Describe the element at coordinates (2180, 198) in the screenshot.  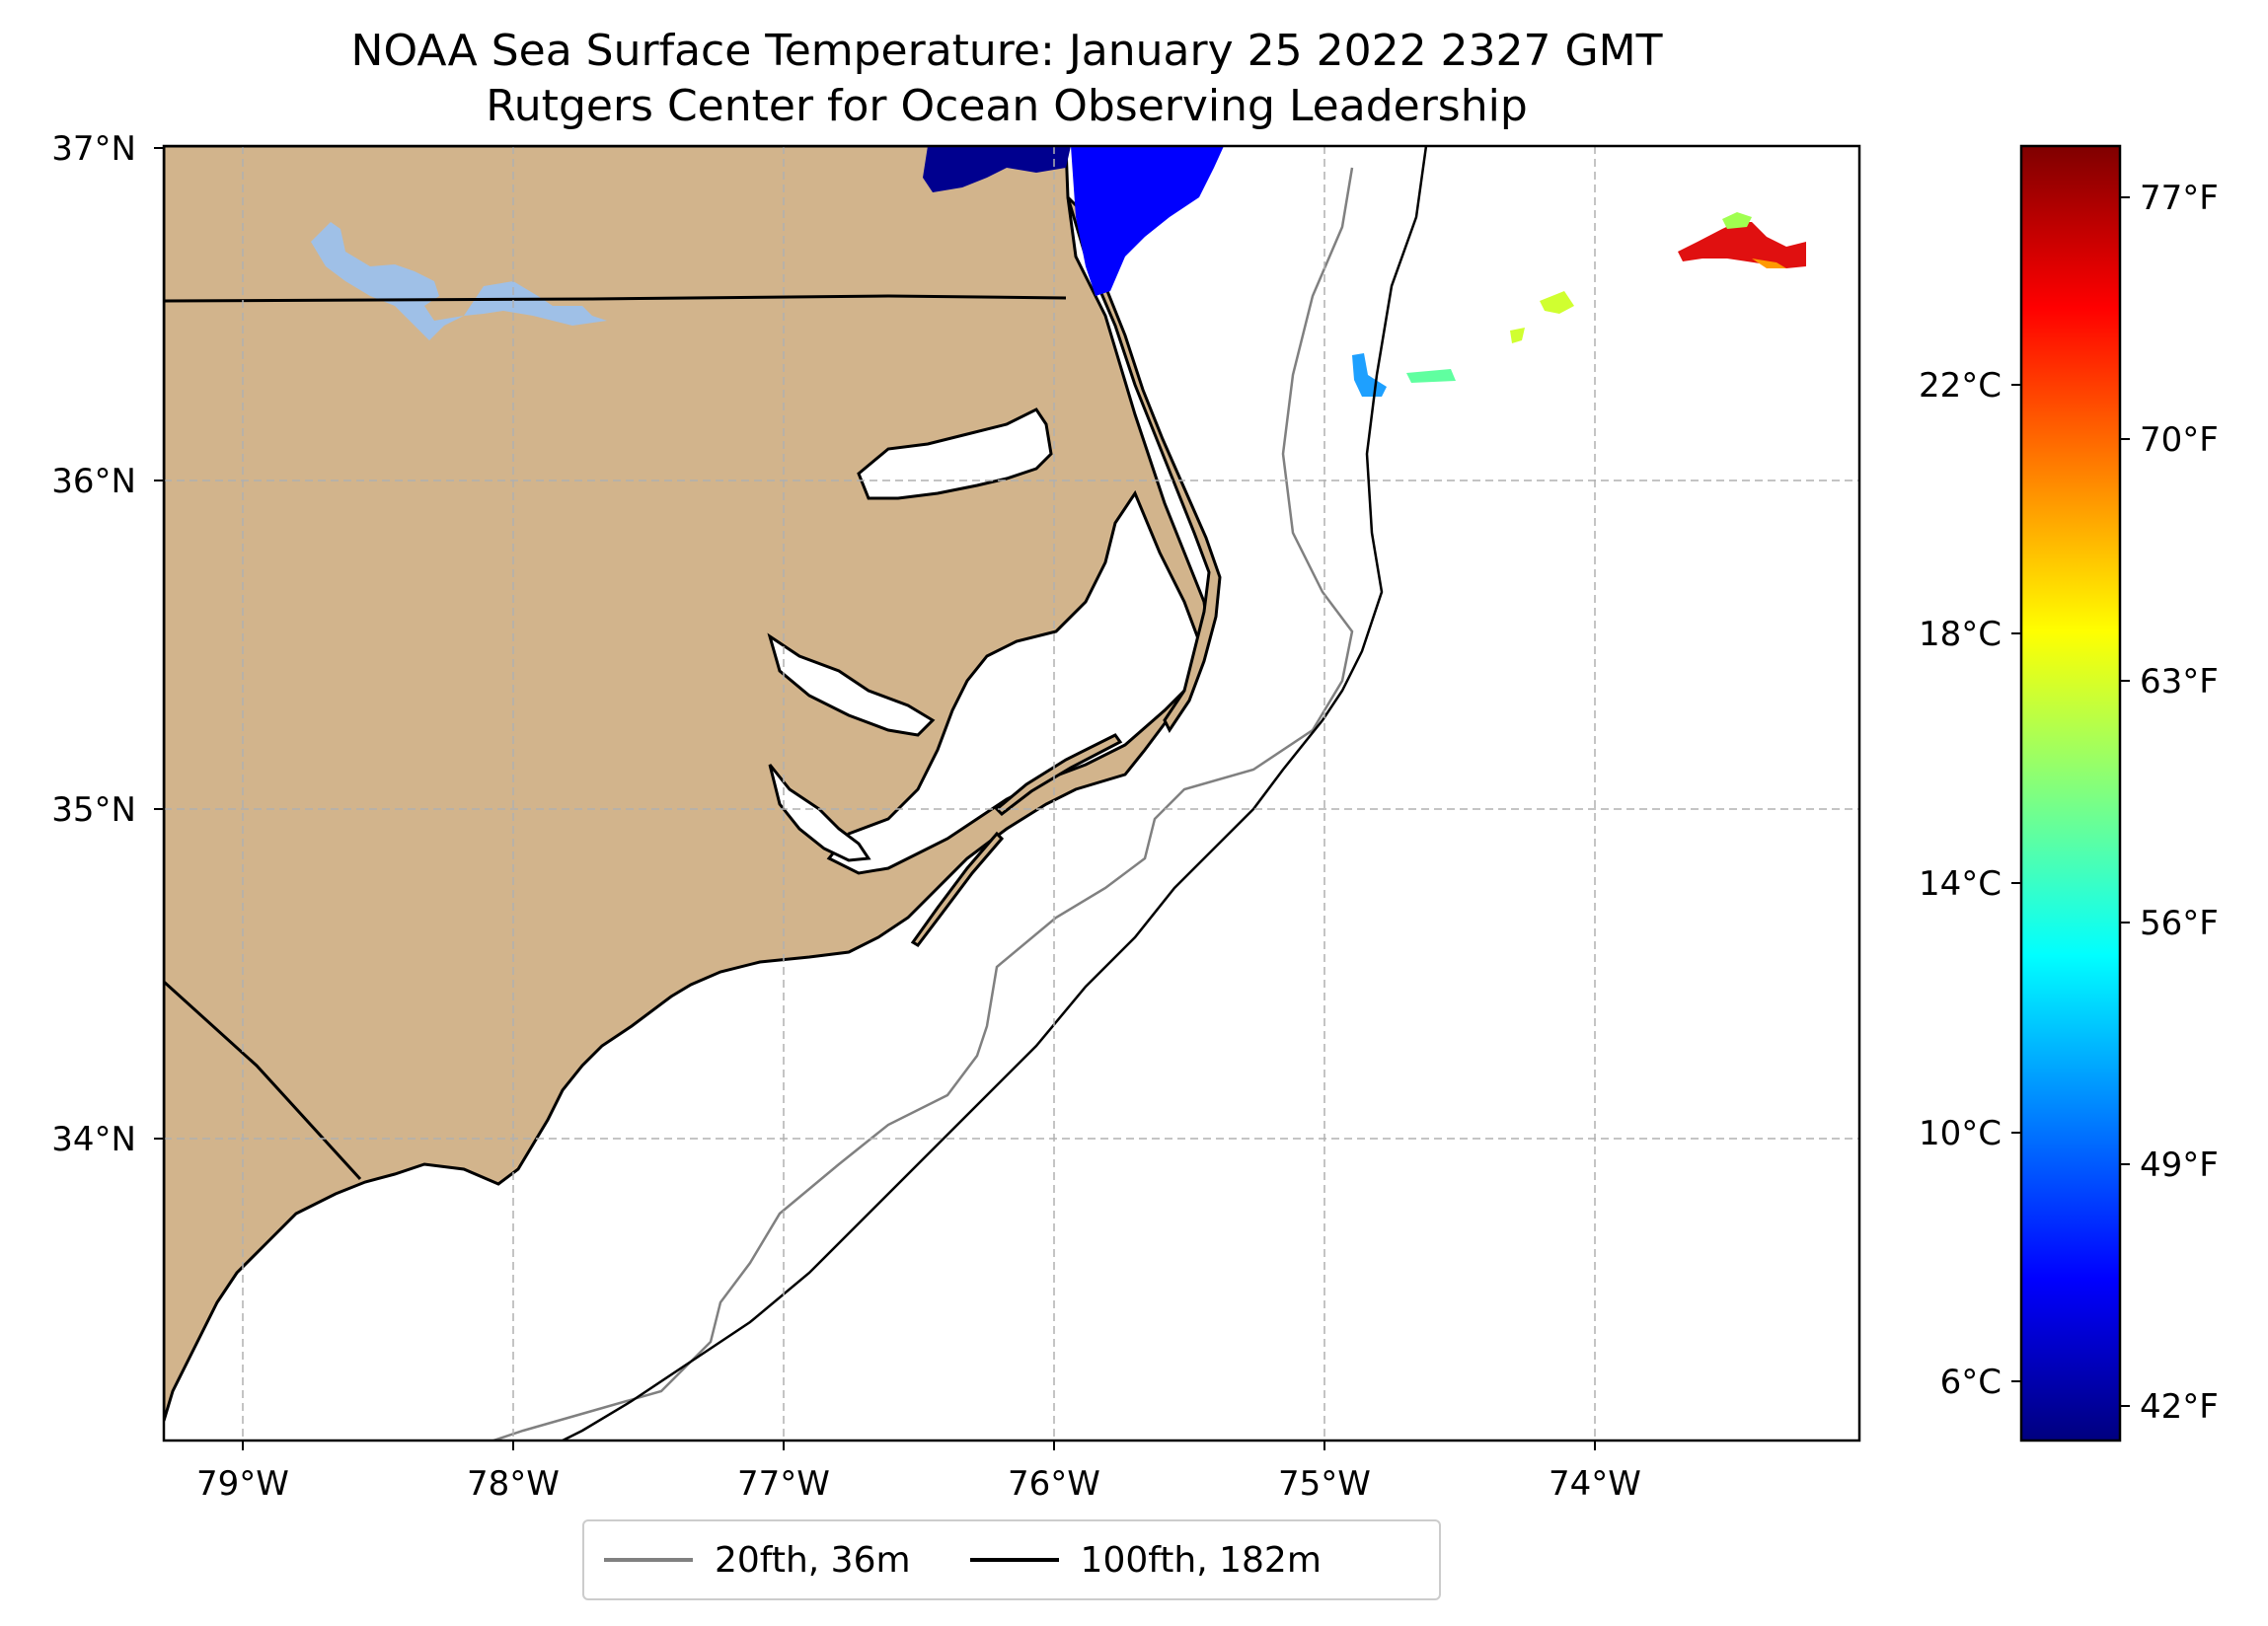
I see `colorbar-fahrenheit-label: 77°F` at that location.